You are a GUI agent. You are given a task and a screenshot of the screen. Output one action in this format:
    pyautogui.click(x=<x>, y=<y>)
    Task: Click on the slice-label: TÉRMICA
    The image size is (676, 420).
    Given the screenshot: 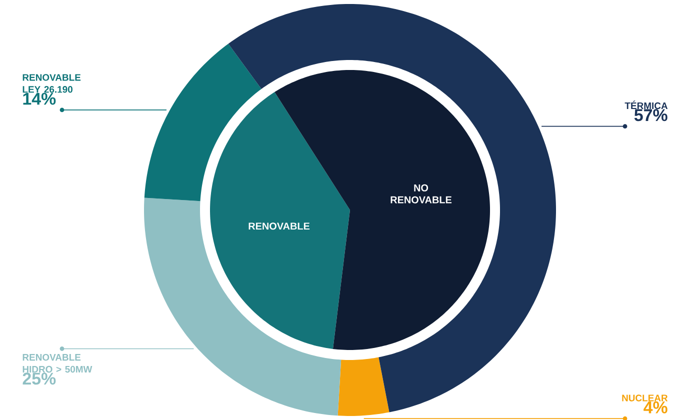 What is the action you would take?
    pyautogui.click(x=646, y=105)
    